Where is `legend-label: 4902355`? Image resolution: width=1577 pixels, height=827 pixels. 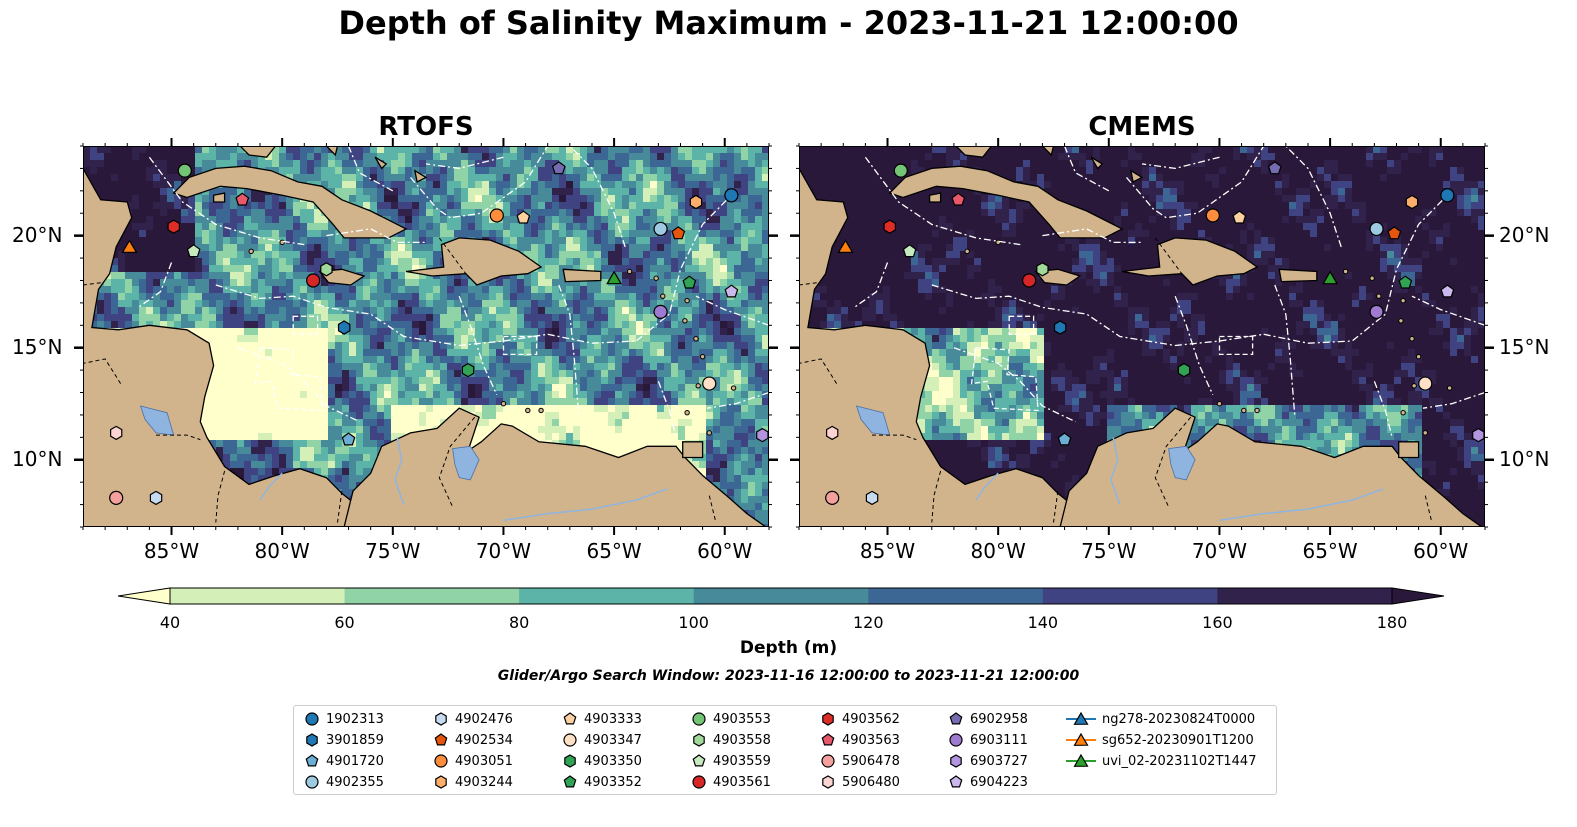 legend-label: 4902355 is located at coordinates (355, 782).